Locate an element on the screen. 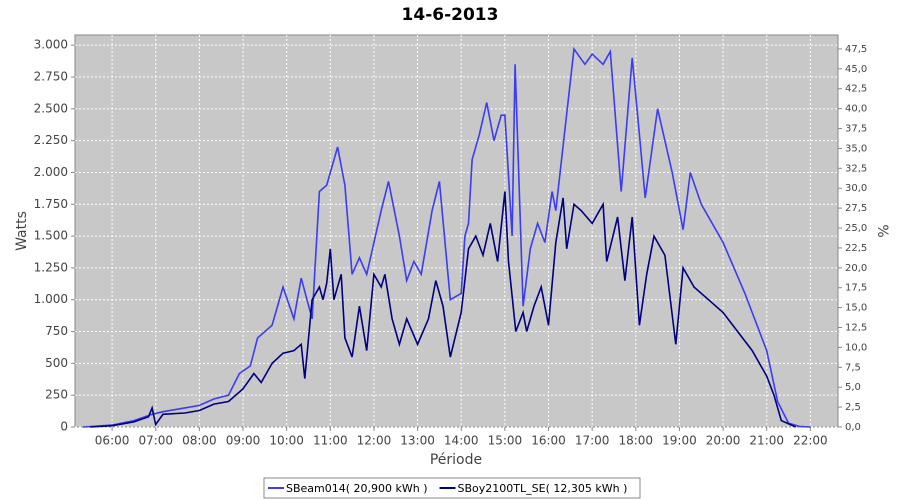  y2-tick-label: 0,0 is located at coordinates (853, 427).